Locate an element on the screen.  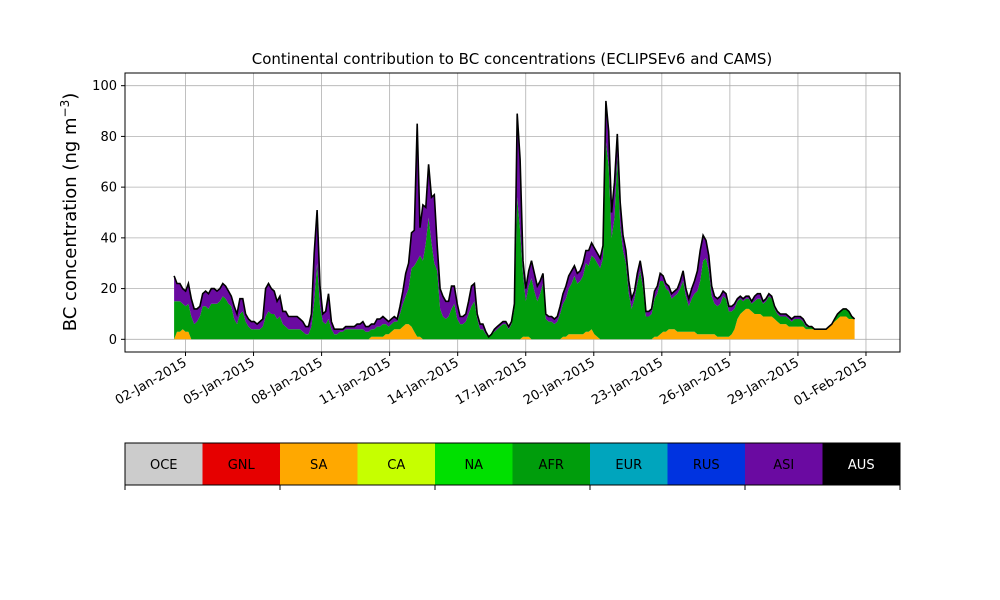
x-tick-label: 14-Jan-2015 is located at coordinates (423, 381).